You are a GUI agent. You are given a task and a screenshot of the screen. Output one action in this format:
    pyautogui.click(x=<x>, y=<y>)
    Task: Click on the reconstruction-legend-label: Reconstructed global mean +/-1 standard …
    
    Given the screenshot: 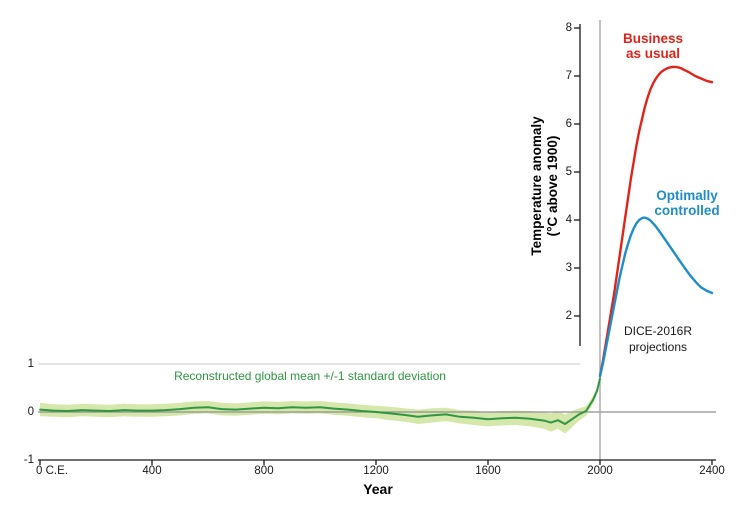 What is the action you would take?
    pyautogui.click(x=310, y=376)
    